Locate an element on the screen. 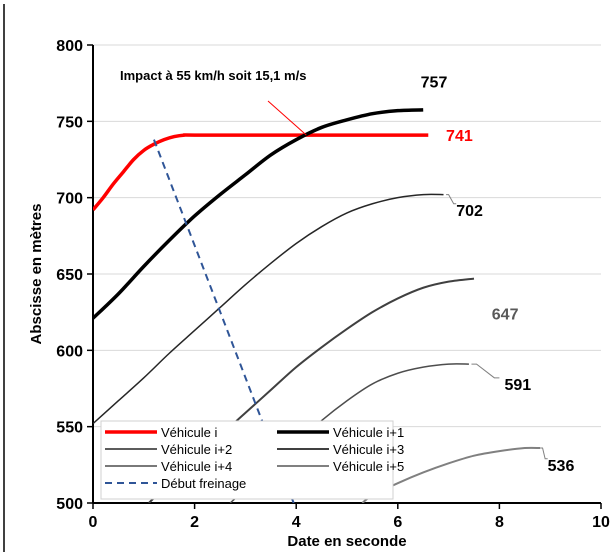 The width and height of the screenshot is (616, 552). legend-label-vehicule-i3: Véhicule i+3 is located at coordinates (368, 449).